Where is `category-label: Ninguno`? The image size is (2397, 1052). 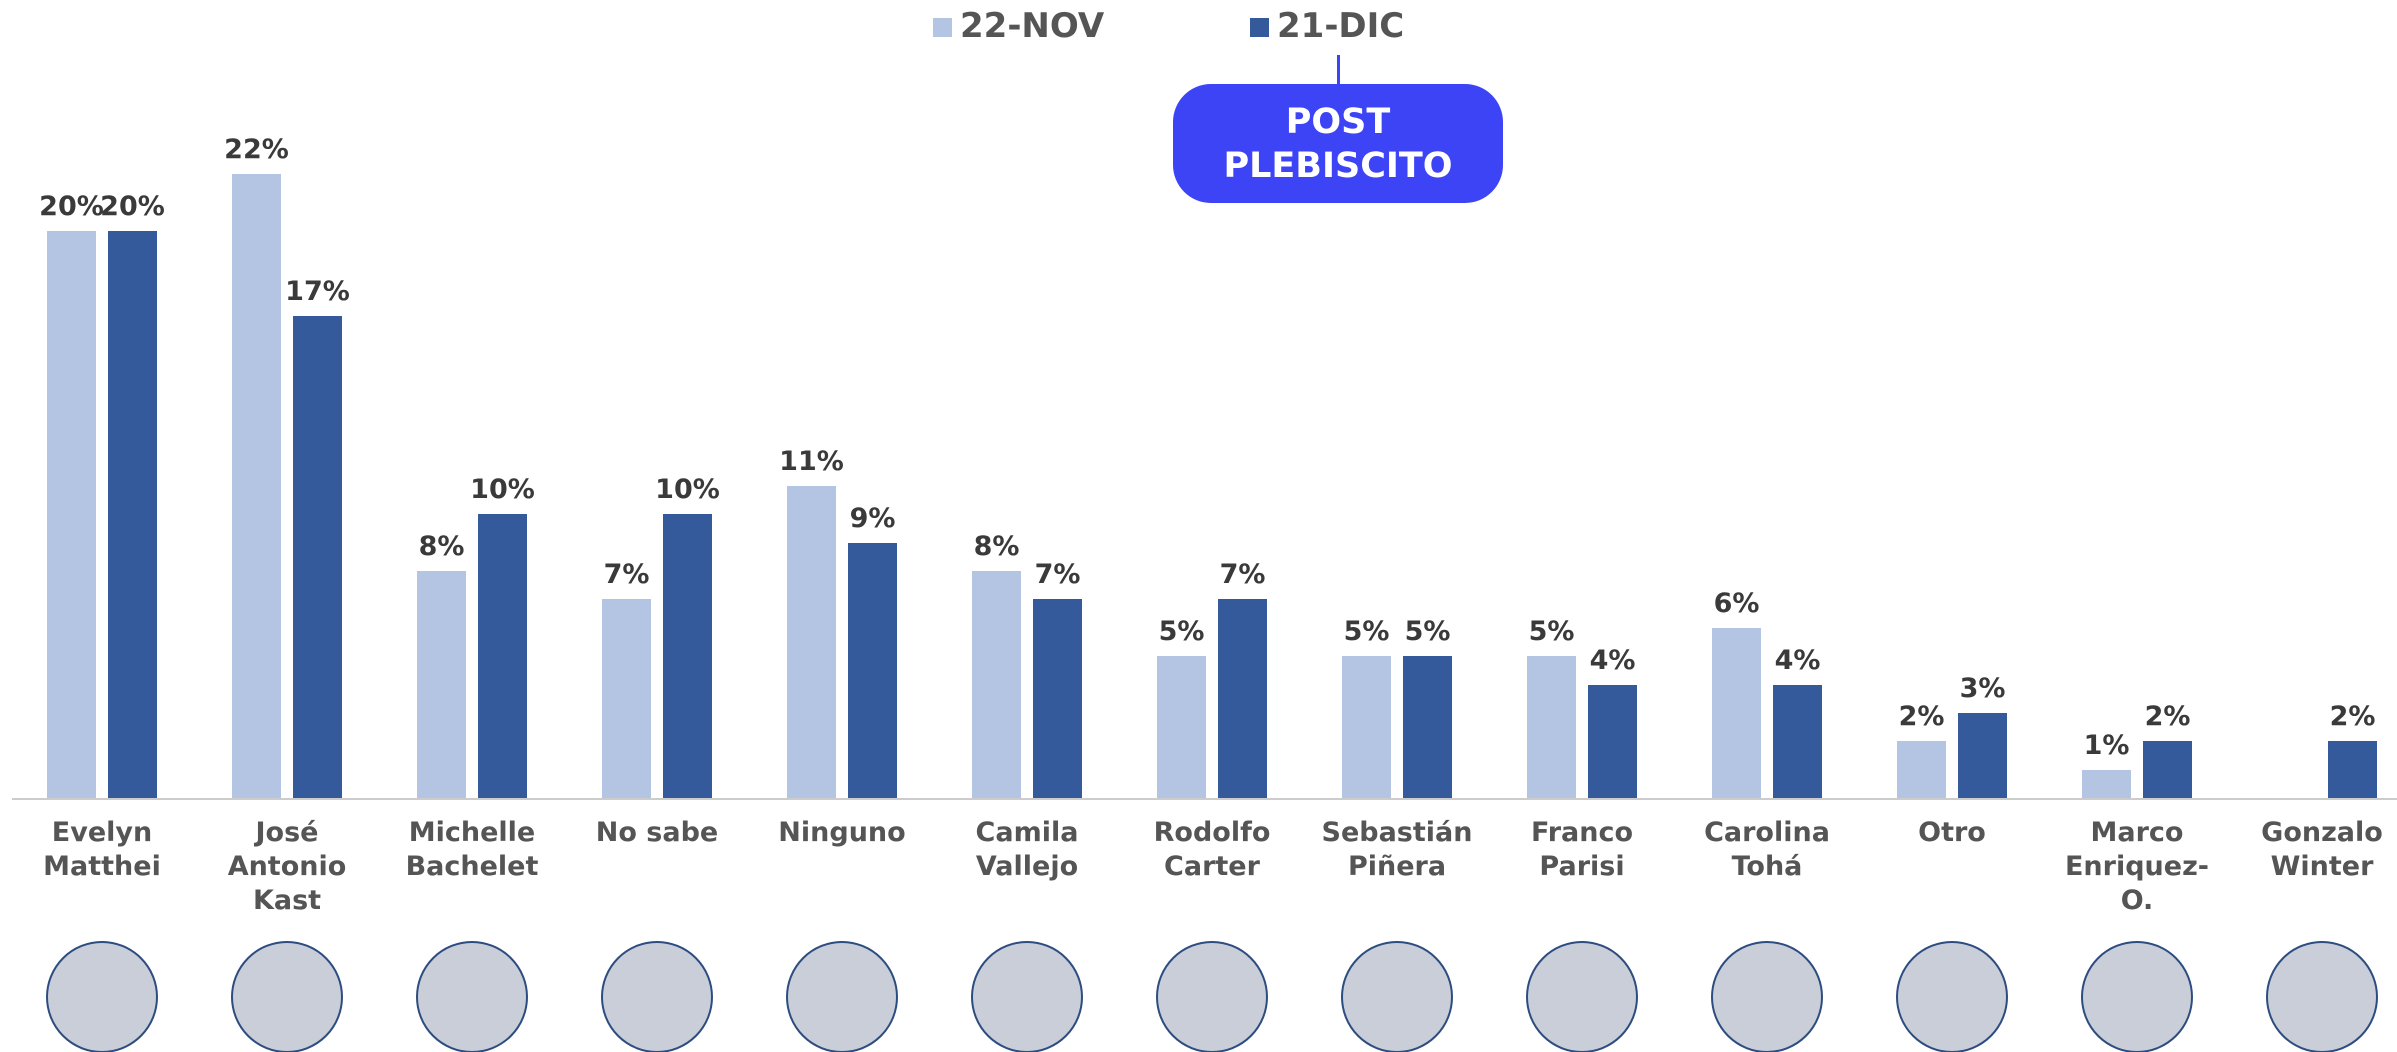 category-label: Ninguno is located at coordinates (842, 832).